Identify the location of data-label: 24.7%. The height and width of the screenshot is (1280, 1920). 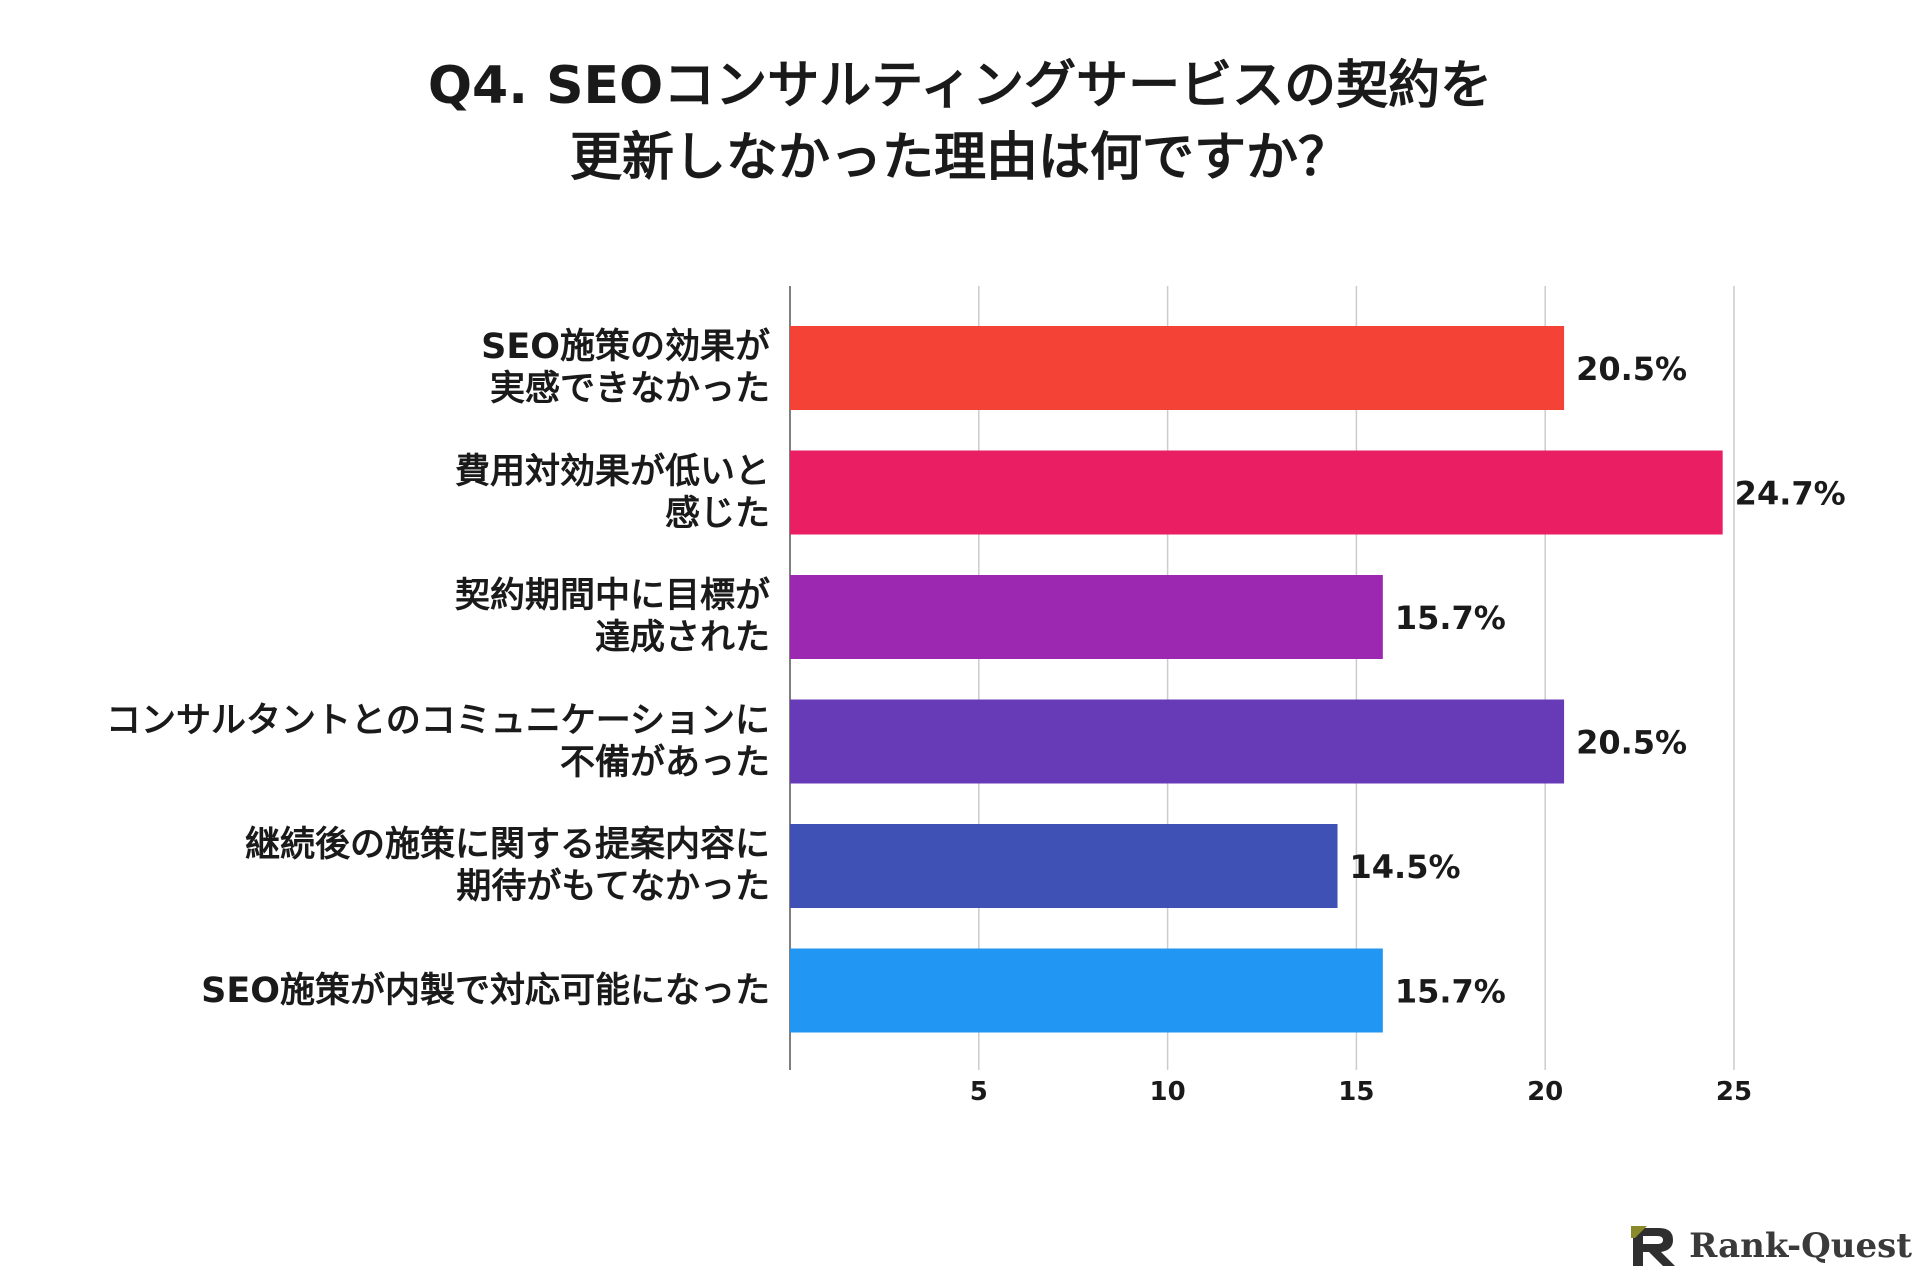
(1790, 494).